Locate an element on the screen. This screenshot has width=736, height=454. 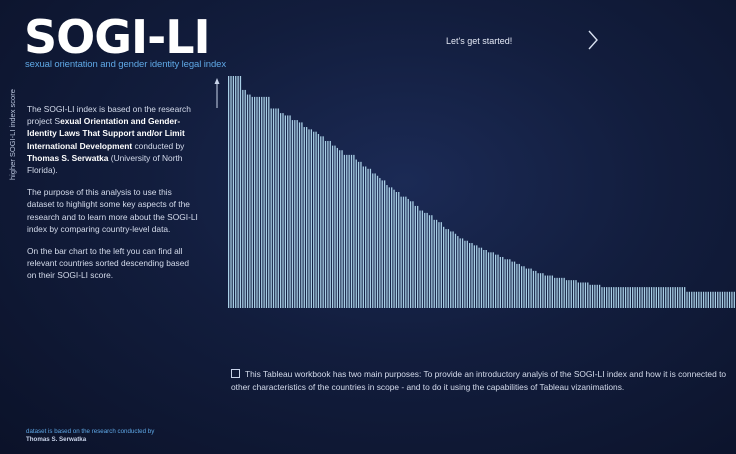
get-started-label: Let's get started! is located at coordinates (479, 41).